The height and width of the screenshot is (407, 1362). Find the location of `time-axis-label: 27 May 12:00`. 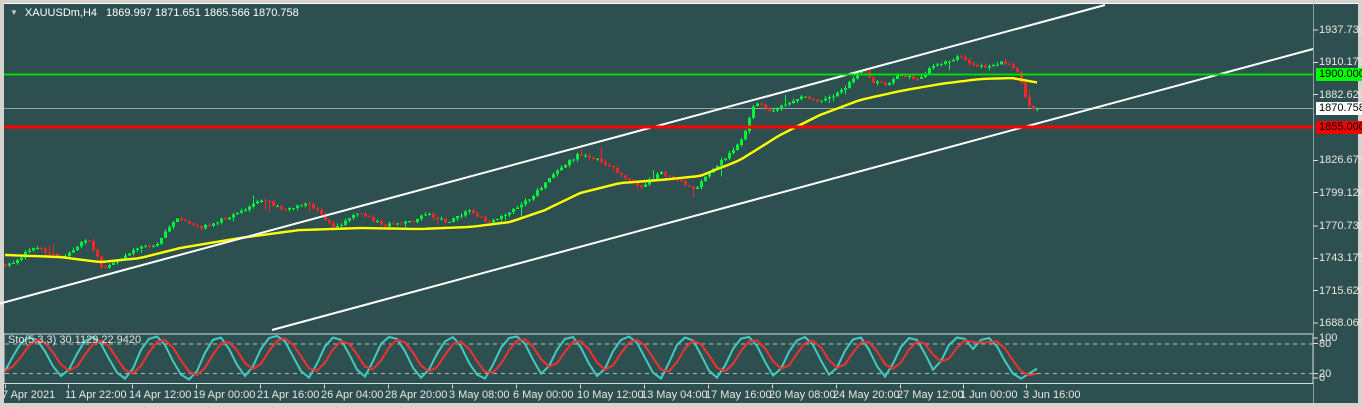

time-axis-label: 27 May 12:00 is located at coordinates (930, 395).